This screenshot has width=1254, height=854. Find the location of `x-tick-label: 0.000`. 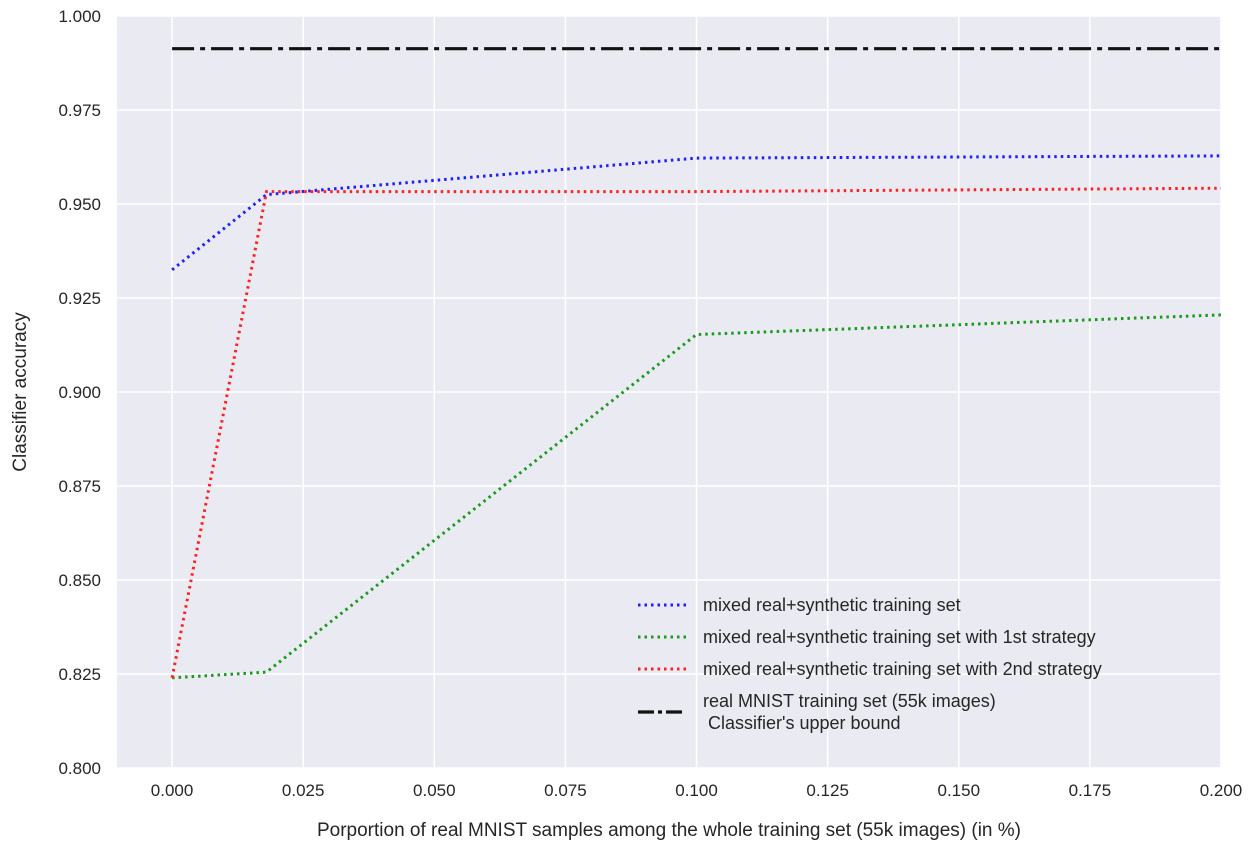

x-tick-label: 0.000 is located at coordinates (172, 790).